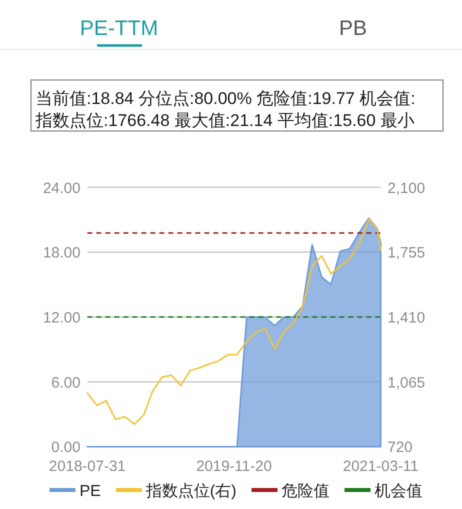 The height and width of the screenshot is (509, 462). I want to click on y2-tick-label: 1,410, so click(407, 318).